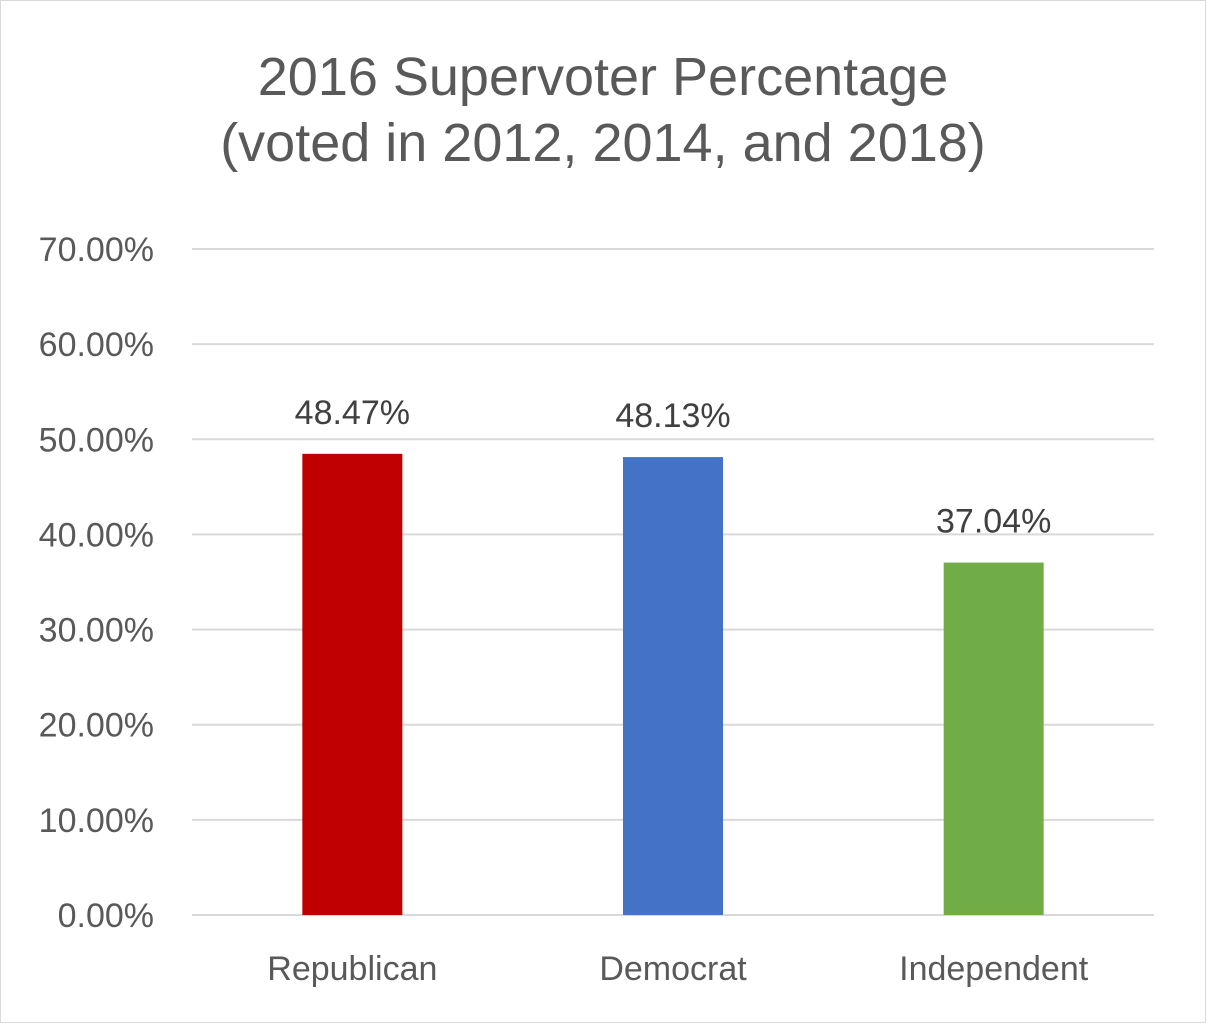 Image resolution: width=1206 pixels, height=1023 pixels. I want to click on data-labels: 48.47% 48.13% 37.04%, so click(673, 467).